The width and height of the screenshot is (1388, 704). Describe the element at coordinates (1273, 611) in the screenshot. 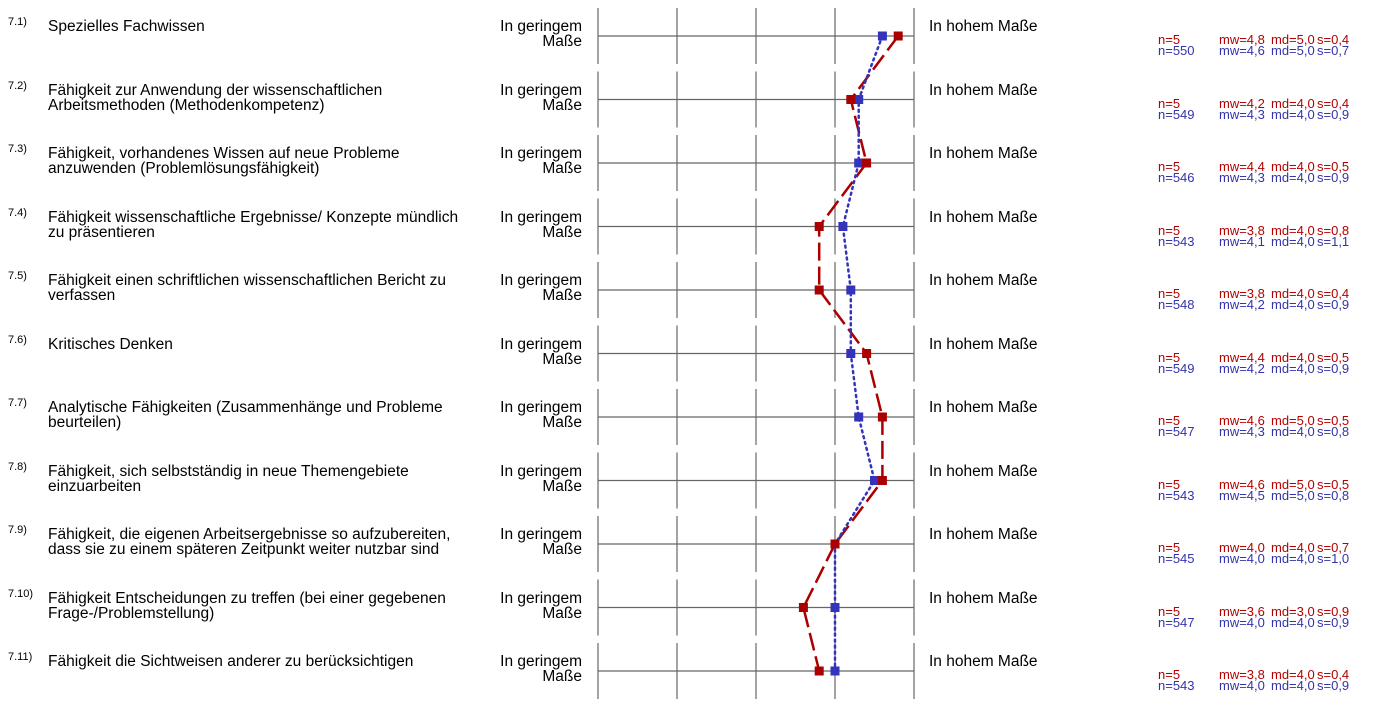

I see `course-statistics: n=5 mw=3,6 md=3,0 s=0,9` at that location.